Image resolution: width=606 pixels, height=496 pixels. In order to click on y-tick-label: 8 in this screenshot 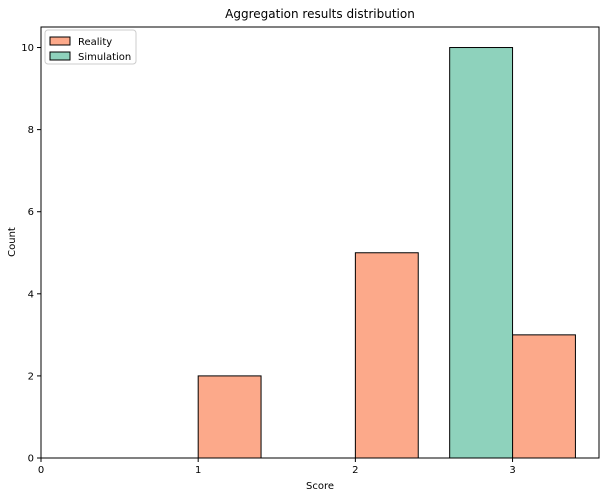, I will do `click(31, 130)`.